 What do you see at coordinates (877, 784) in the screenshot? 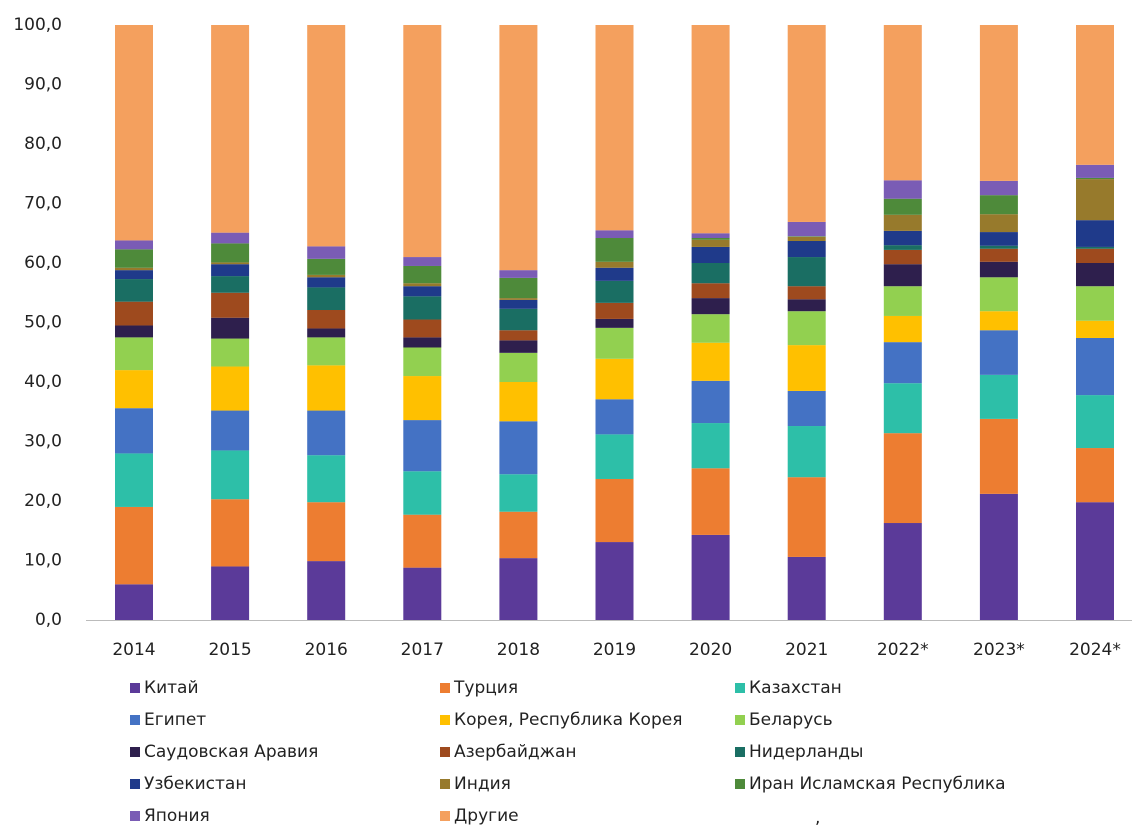
I see `legend-label: Иран Исламская Республика` at bounding box center [877, 784].